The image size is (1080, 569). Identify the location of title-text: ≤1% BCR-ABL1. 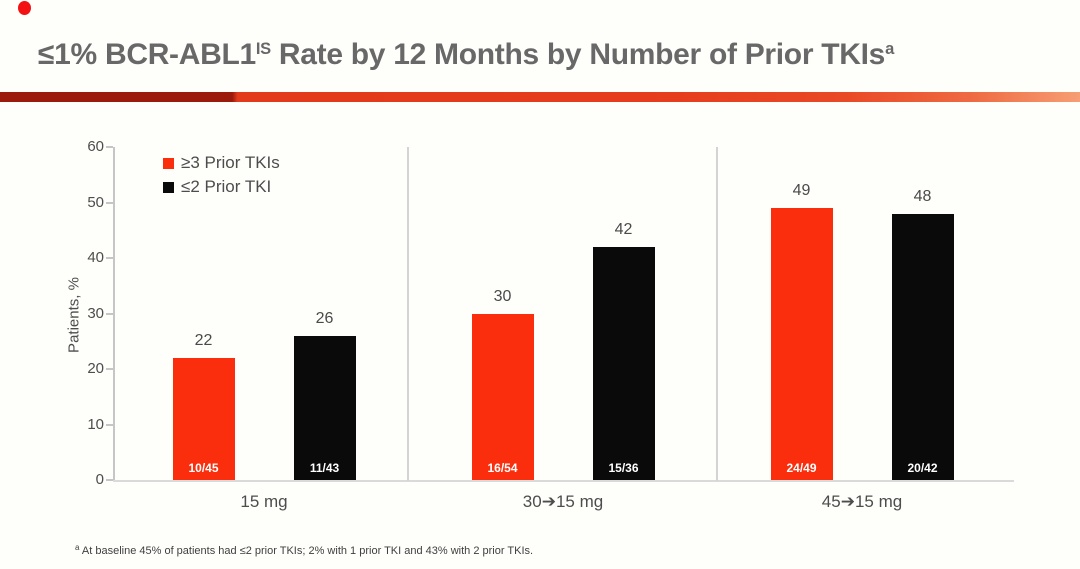
(147, 54).